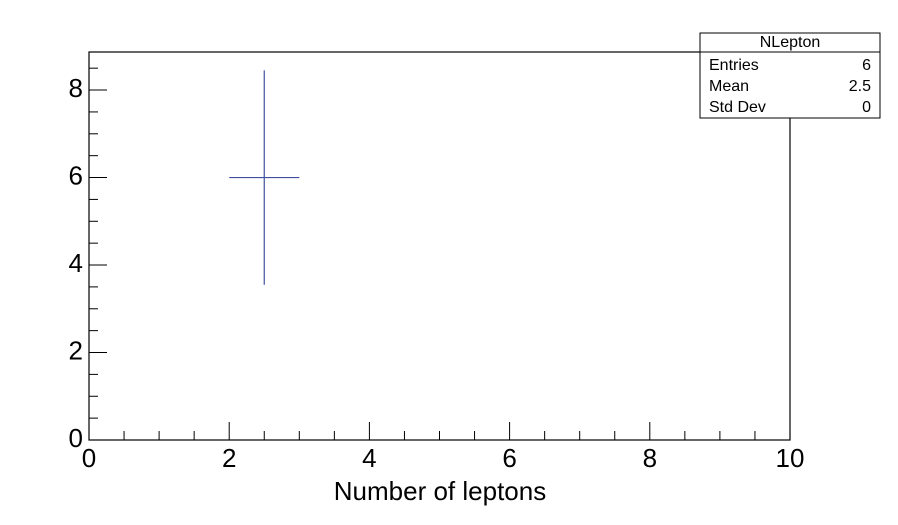  What do you see at coordinates (734, 65) in the screenshot?
I see `stats-label: Entries` at bounding box center [734, 65].